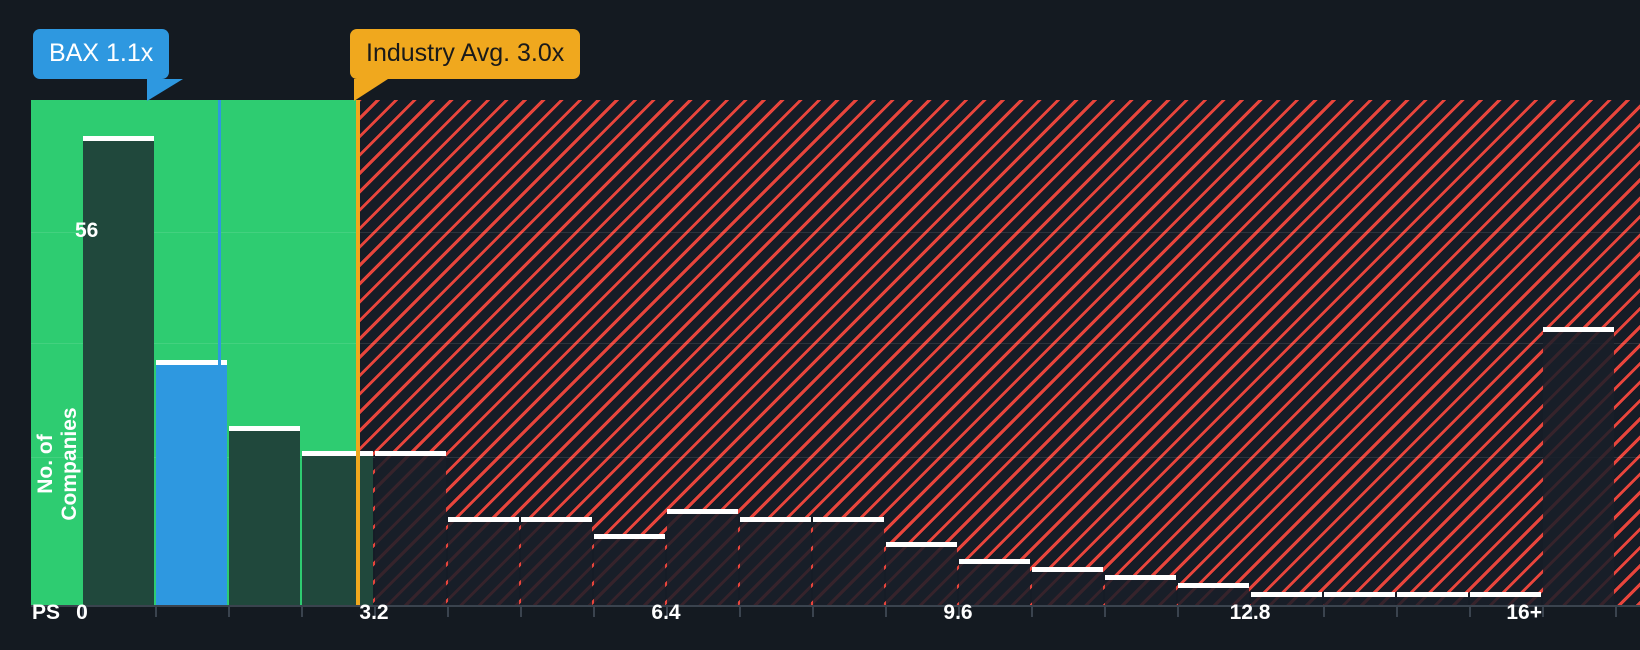 This screenshot has width=1640, height=650. I want to click on x-axis-tick-label: 6.4, so click(666, 612).